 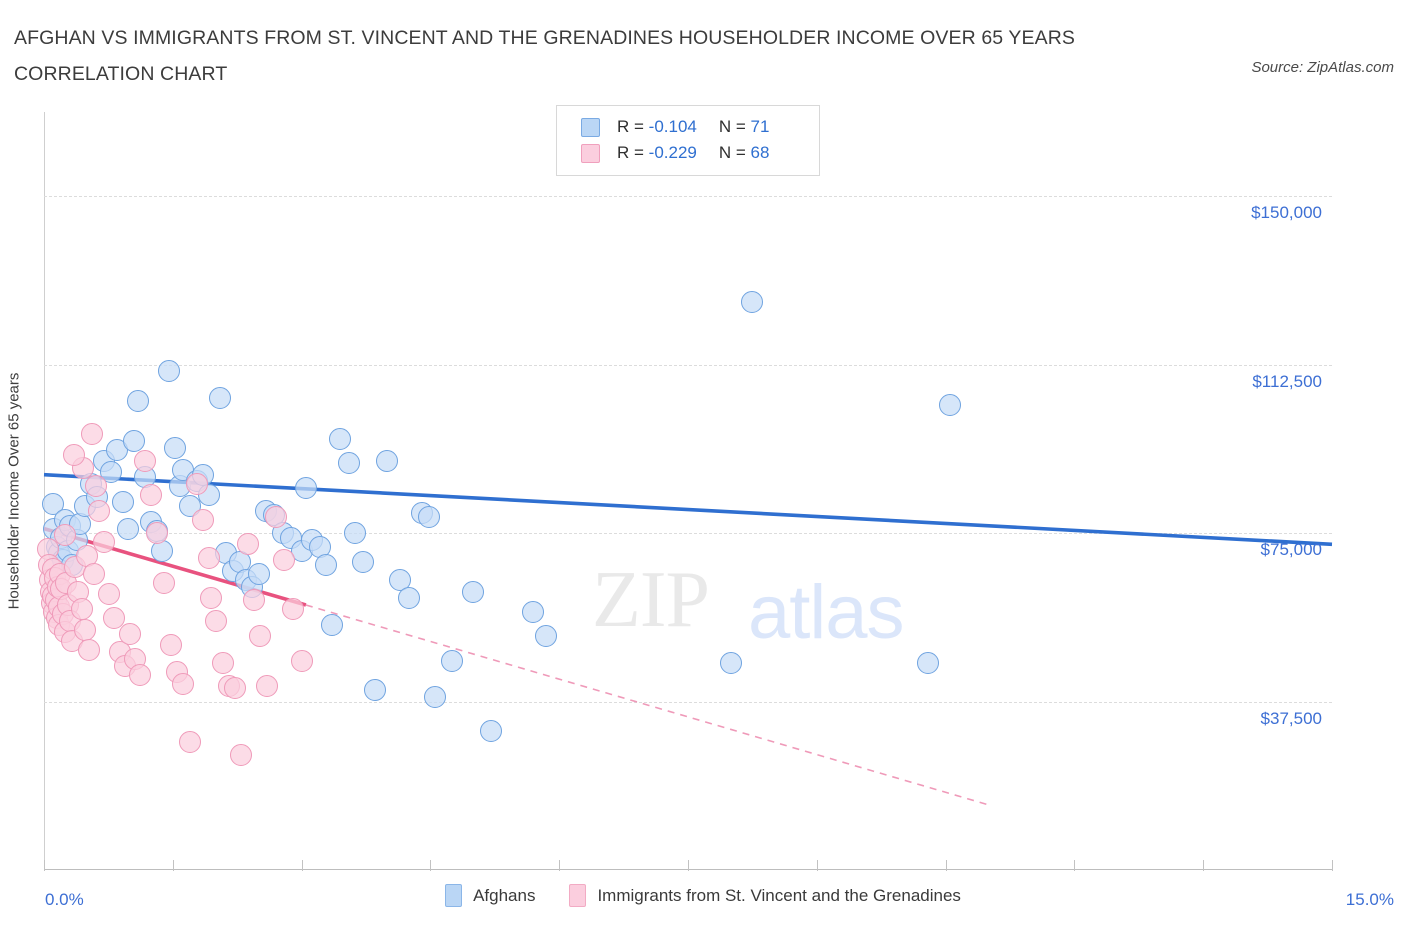 What do you see at coordinates (1287, 381) in the screenshot?
I see `y-axis-label: $112,500` at bounding box center [1287, 381].